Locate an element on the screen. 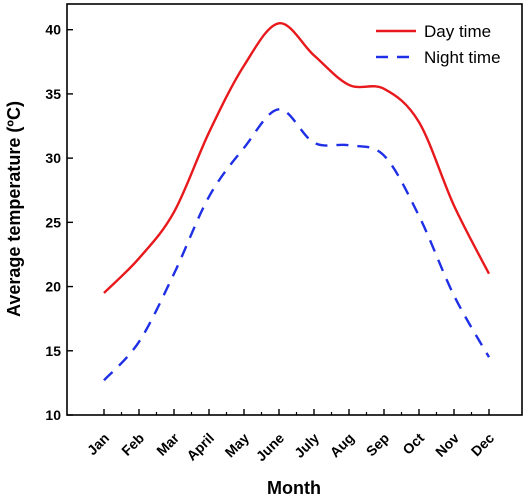 This screenshot has height=503, width=526. y-tick-label: 20 is located at coordinates (53, 287).